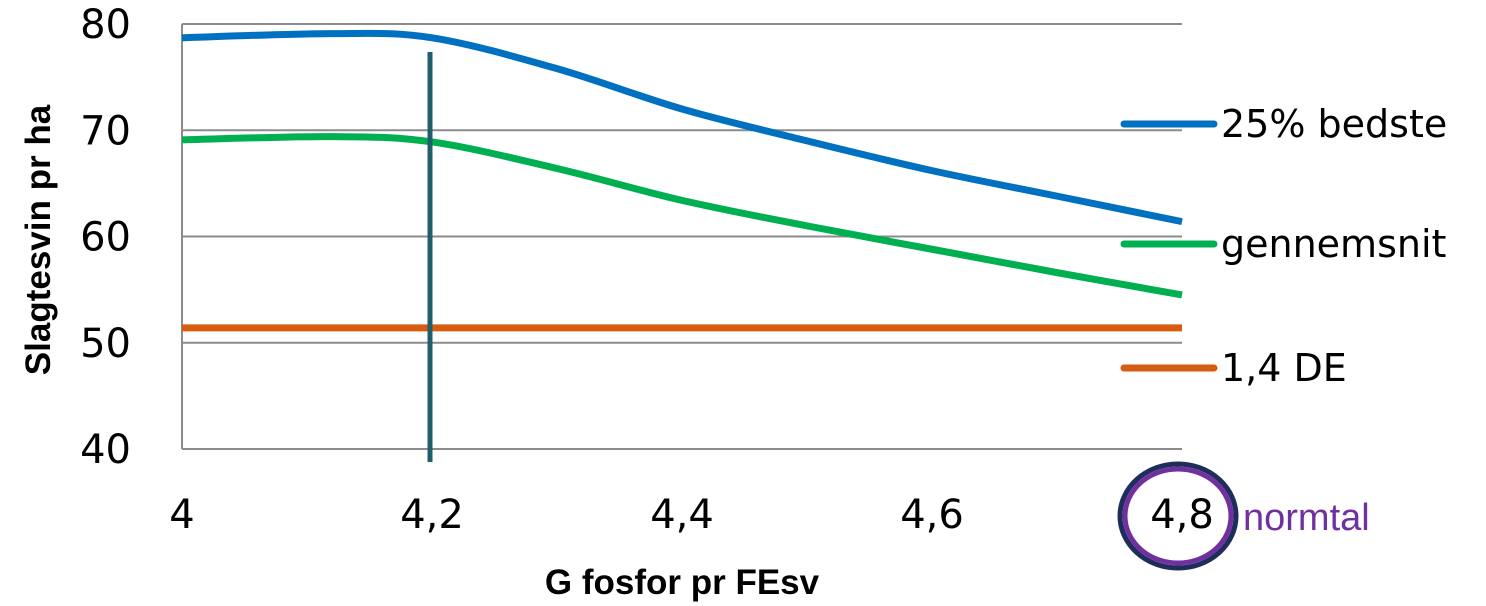 This screenshot has width=1486, height=606. Describe the element at coordinates (1284, 368) in the screenshot. I see `legend-label: 1,4 DE` at that location.